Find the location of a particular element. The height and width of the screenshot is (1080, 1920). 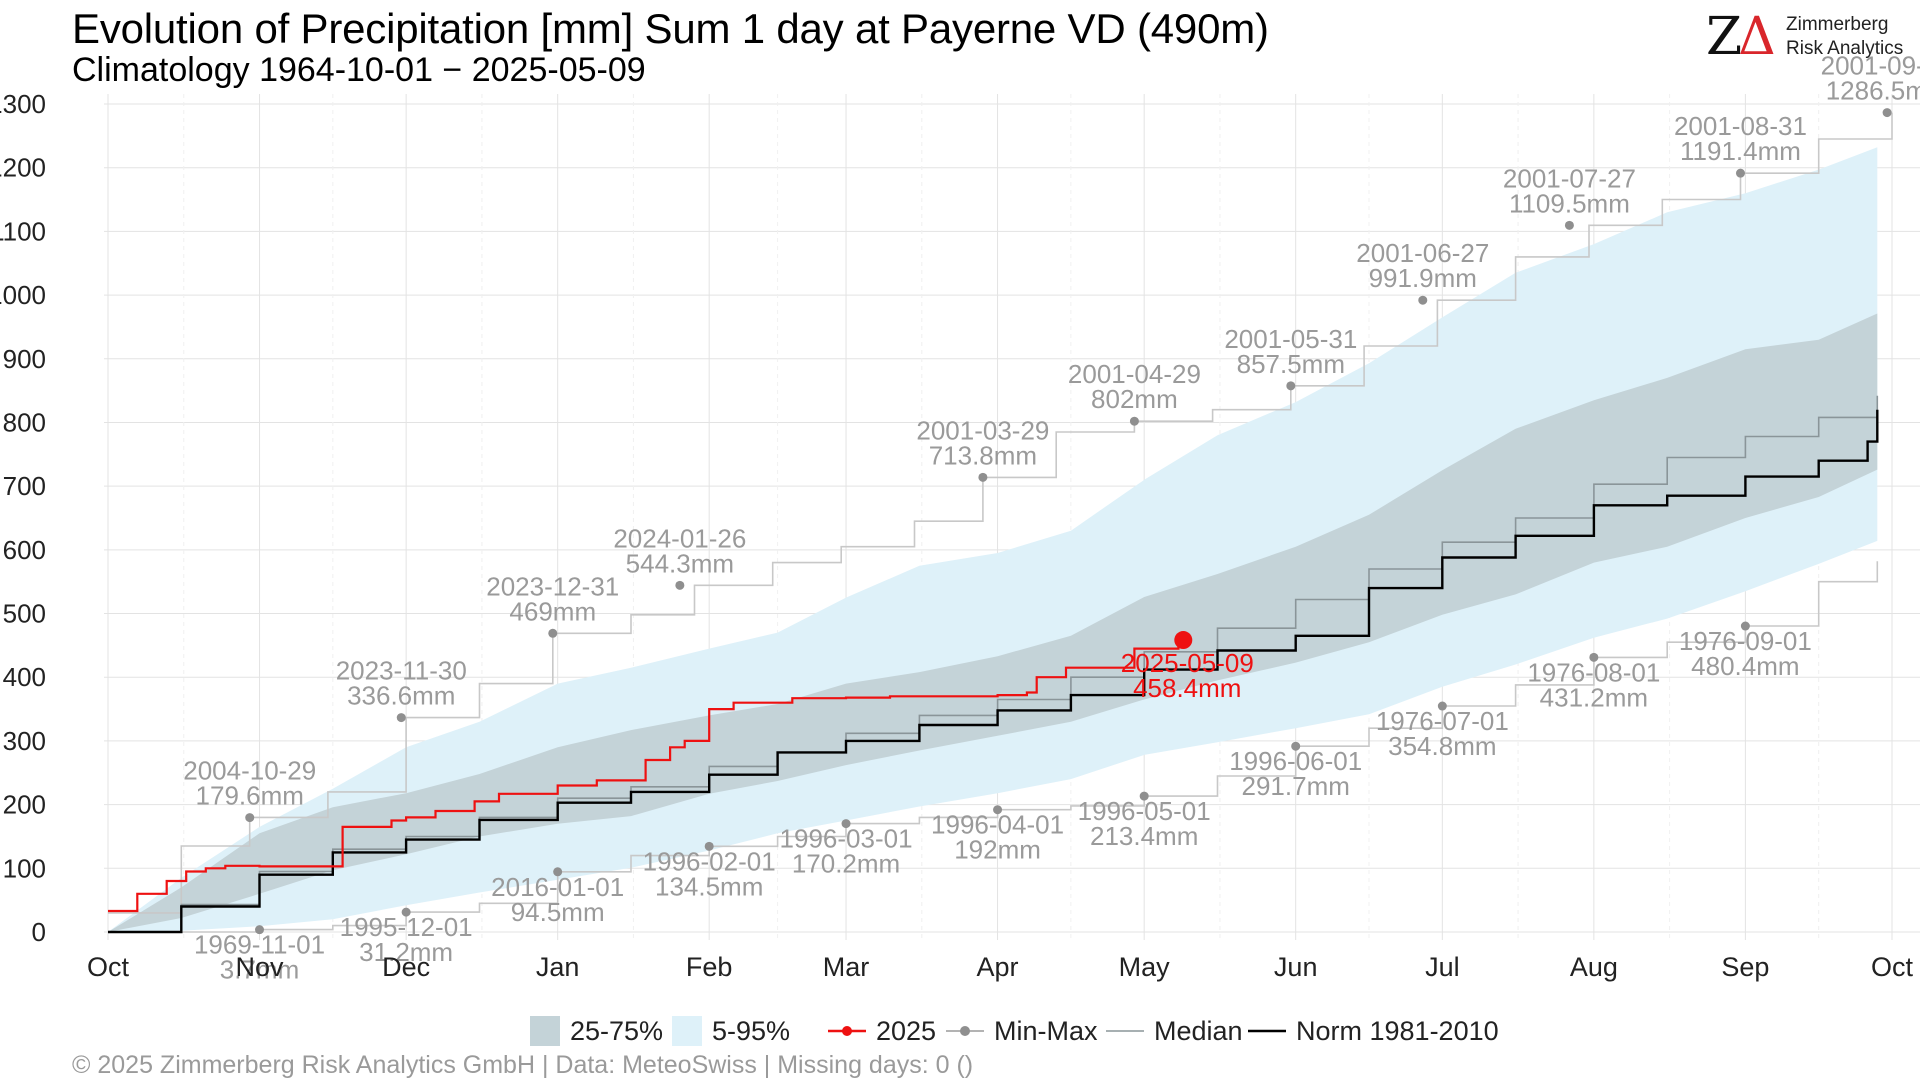

legend-label-25-75: 25-75% is located at coordinates (617, 1031).